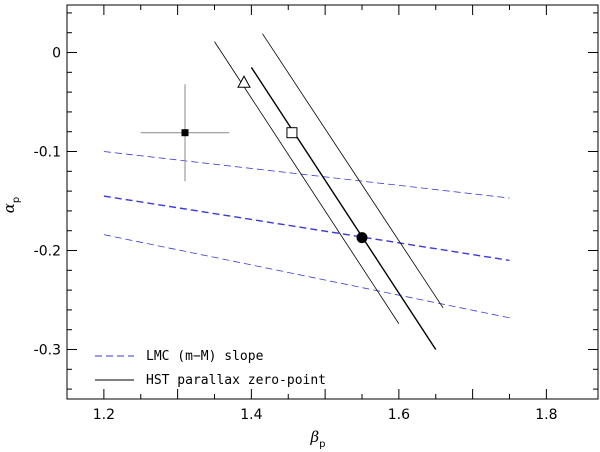 This screenshot has width=600, height=452. Describe the element at coordinates (306, 228) in the screenshot. I see `lmc-central-line` at that location.